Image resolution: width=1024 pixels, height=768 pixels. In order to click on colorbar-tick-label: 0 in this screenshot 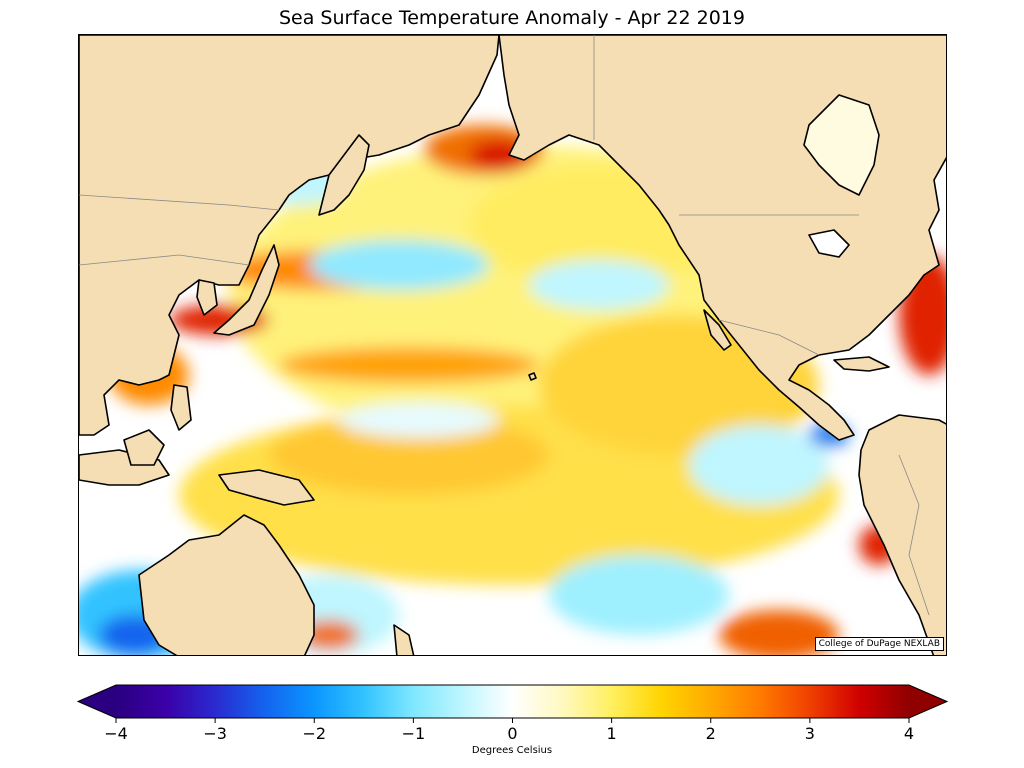, I will do `click(512, 733)`.